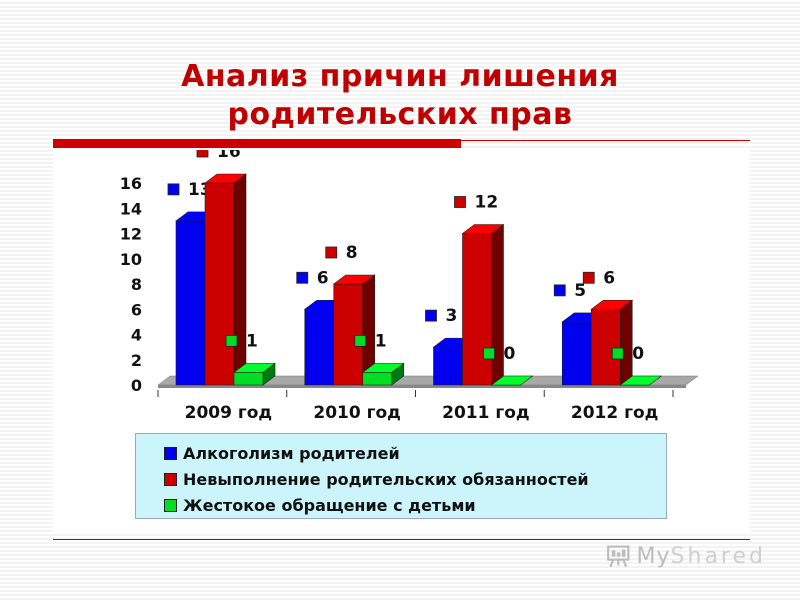  What do you see at coordinates (136, 284) in the screenshot?
I see `y-tick-label: 8` at bounding box center [136, 284].